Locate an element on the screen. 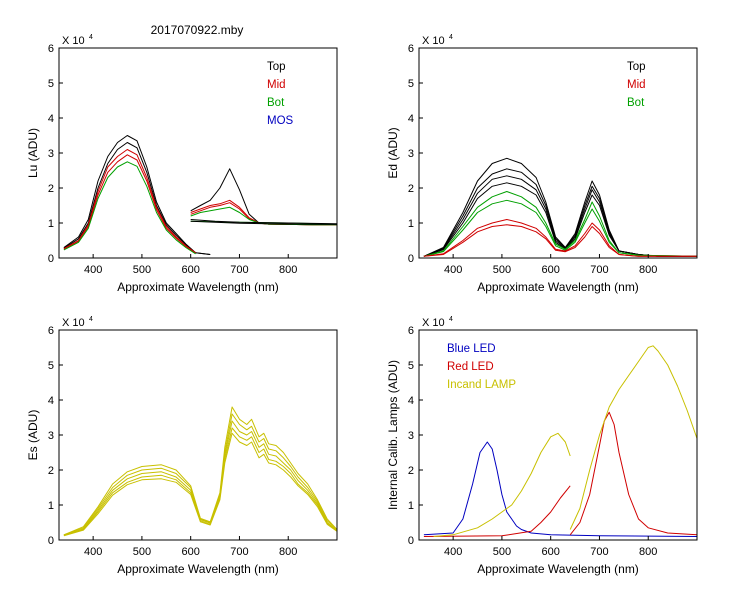 This screenshot has width=750, height=600. plot-frame is located at coordinates (198, 153).